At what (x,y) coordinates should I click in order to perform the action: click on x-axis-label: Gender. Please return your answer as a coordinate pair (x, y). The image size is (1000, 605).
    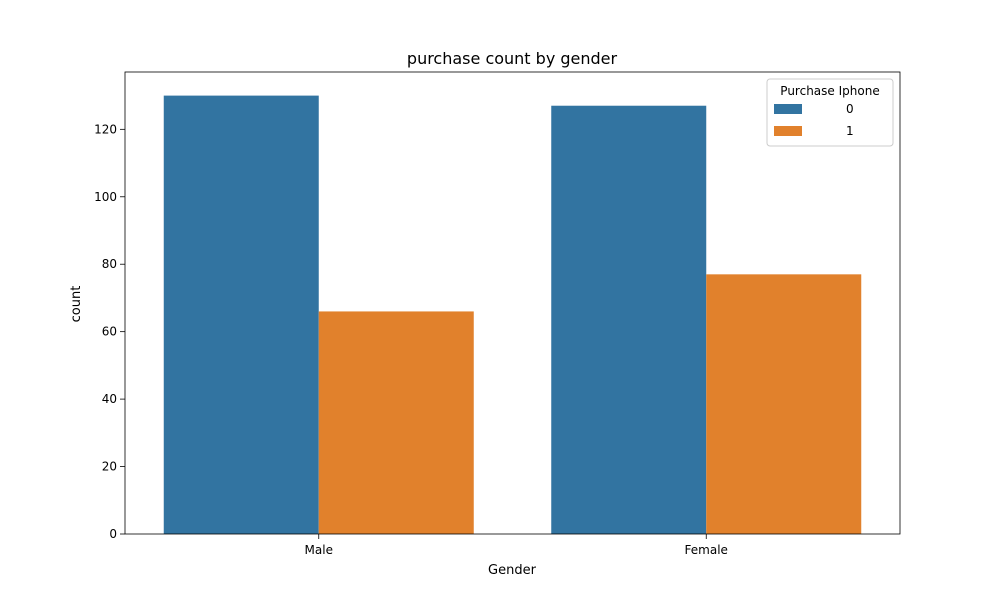
    Looking at the image, I should click on (512, 570).